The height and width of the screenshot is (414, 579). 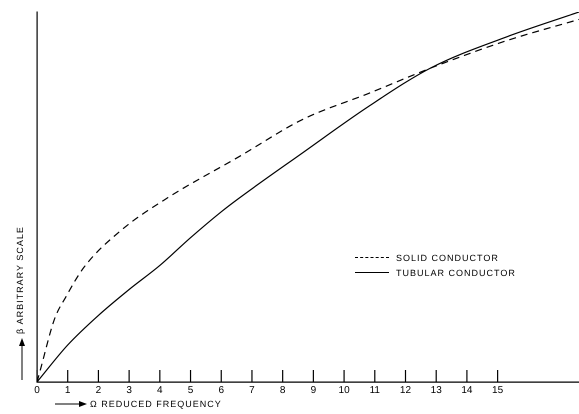 I want to click on y-axis-title: β ARBITRARY SCALE, so click(x=20, y=280).